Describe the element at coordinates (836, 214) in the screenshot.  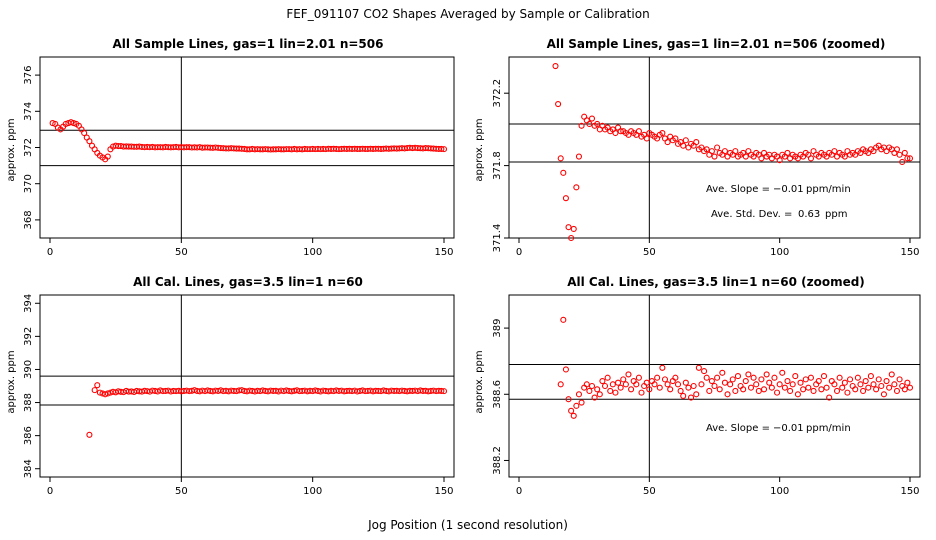
I see `stddev-annotation-unit: ppm` at that location.